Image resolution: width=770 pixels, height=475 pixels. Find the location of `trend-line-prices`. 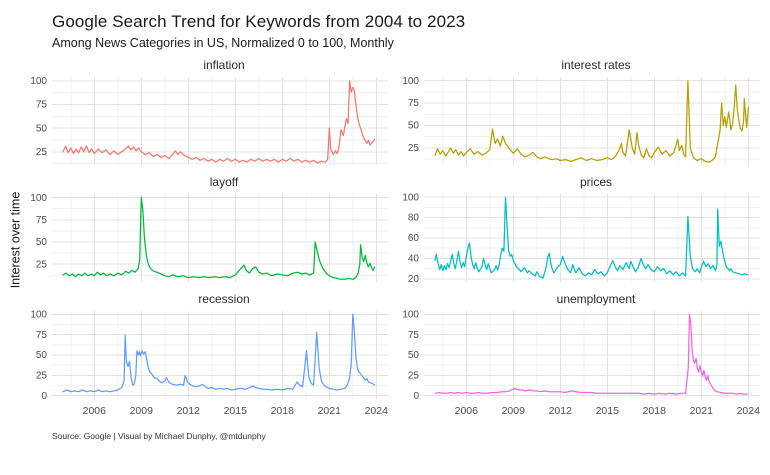

trend-line-prices is located at coordinates (591, 237).